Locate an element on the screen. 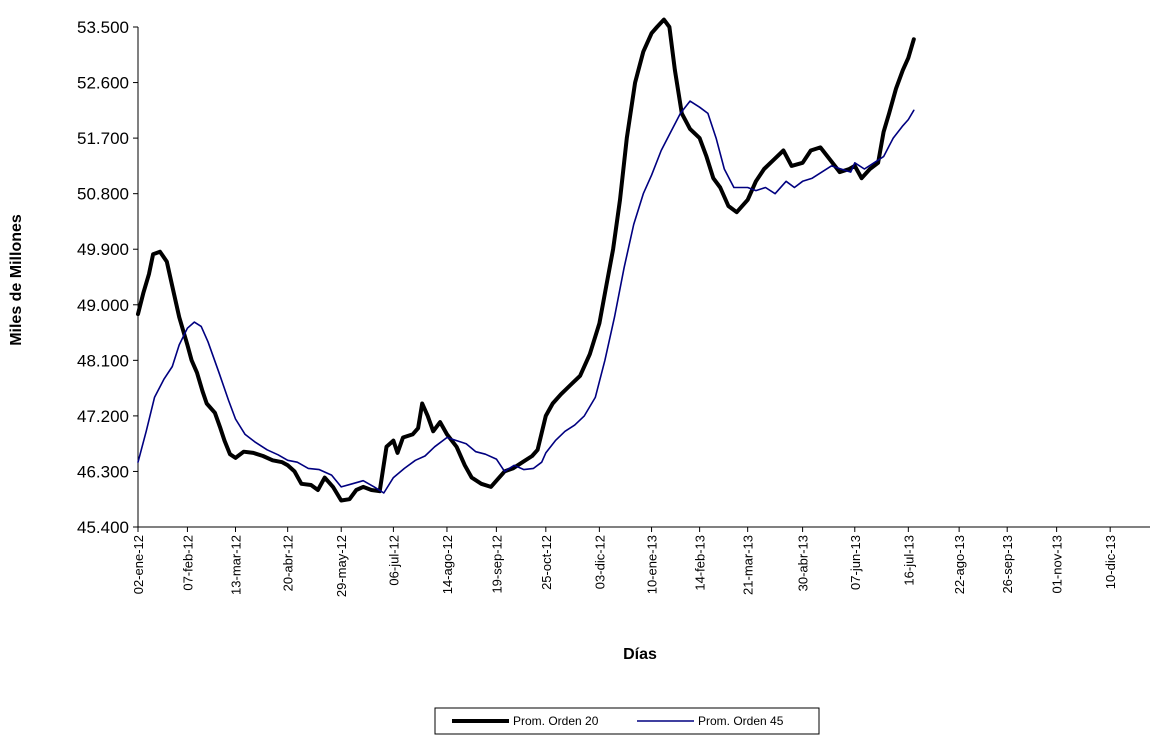  x-tick-label: 02-ene-12 is located at coordinates (138, 564).